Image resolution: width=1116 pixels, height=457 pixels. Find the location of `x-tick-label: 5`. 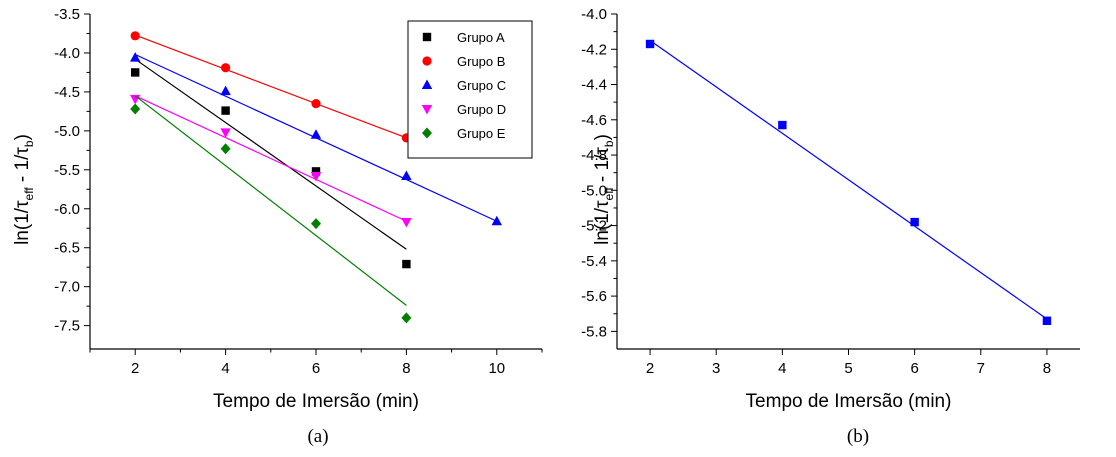

x-tick-label: 5 is located at coordinates (848, 368).